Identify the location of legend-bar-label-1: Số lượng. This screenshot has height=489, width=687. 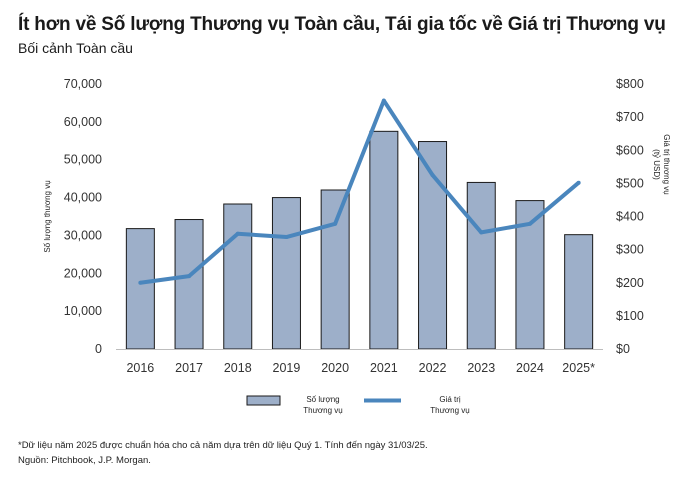
(322, 399).